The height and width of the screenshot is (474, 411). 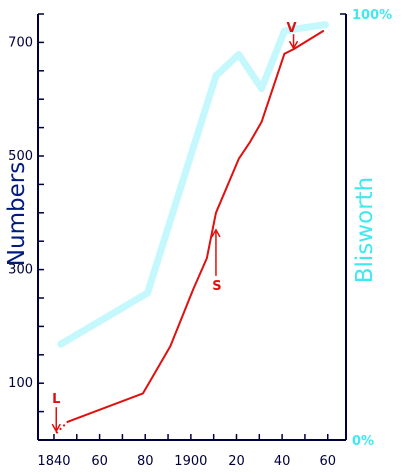 I want to click on y-tick-label: 300, so click(x=20, y=270).